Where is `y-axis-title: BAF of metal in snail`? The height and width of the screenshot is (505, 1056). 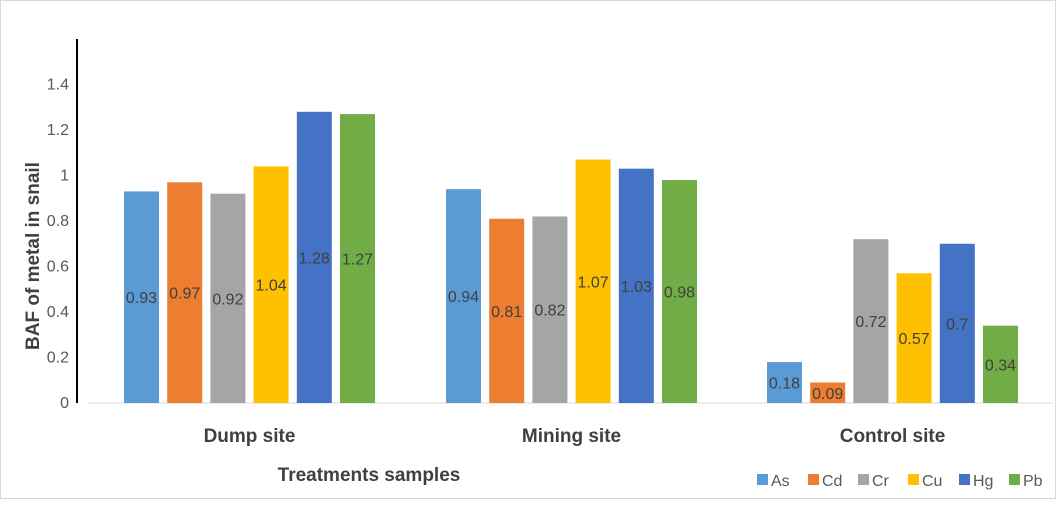 y-axis-title: BAF of metal in snail is located at coordinates (33, 256).